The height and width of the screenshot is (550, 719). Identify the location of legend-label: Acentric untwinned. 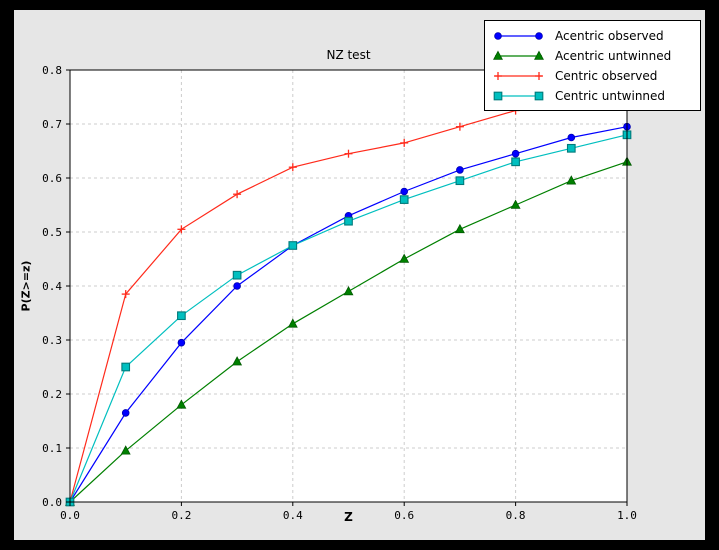
(613, 55).